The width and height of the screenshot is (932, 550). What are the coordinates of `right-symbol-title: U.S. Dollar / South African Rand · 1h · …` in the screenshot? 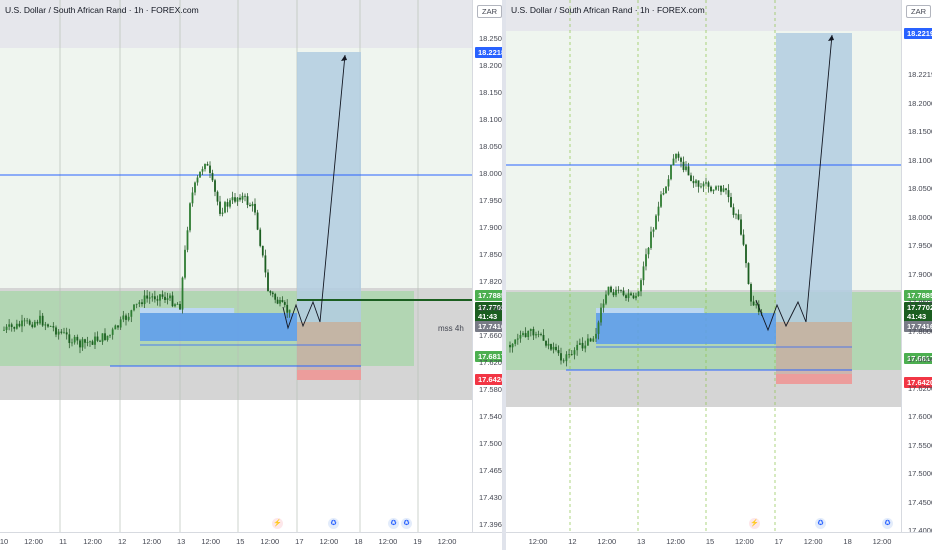 It's located at (608, 10).